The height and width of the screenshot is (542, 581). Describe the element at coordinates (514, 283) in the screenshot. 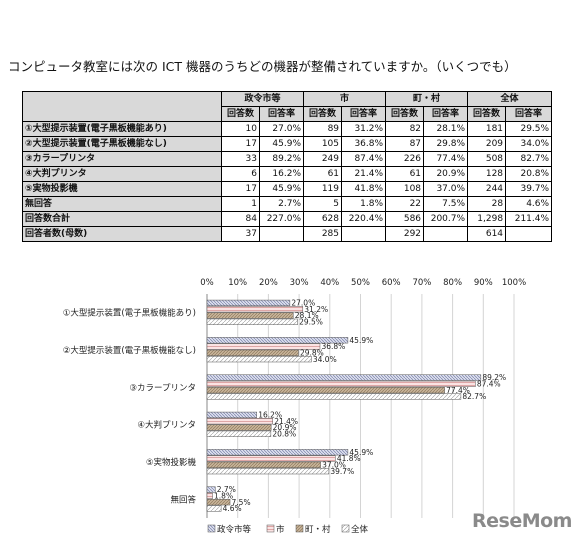

I see `x-tick-label: 100%` at that location.